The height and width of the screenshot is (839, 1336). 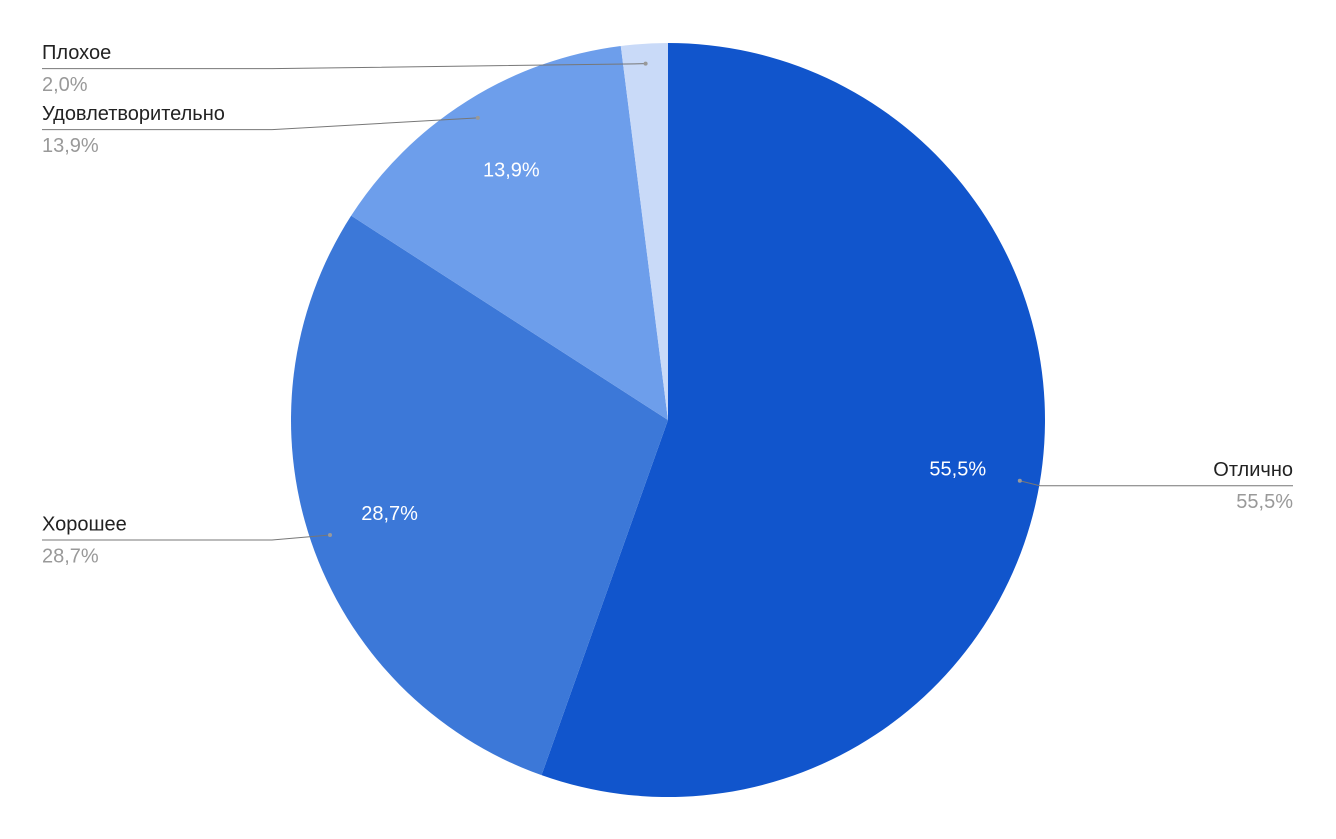 What do you see at coordinates (389, 514) in the screenshot?
I see `slice-label: 28,7%` at bounding box center [389, 514].